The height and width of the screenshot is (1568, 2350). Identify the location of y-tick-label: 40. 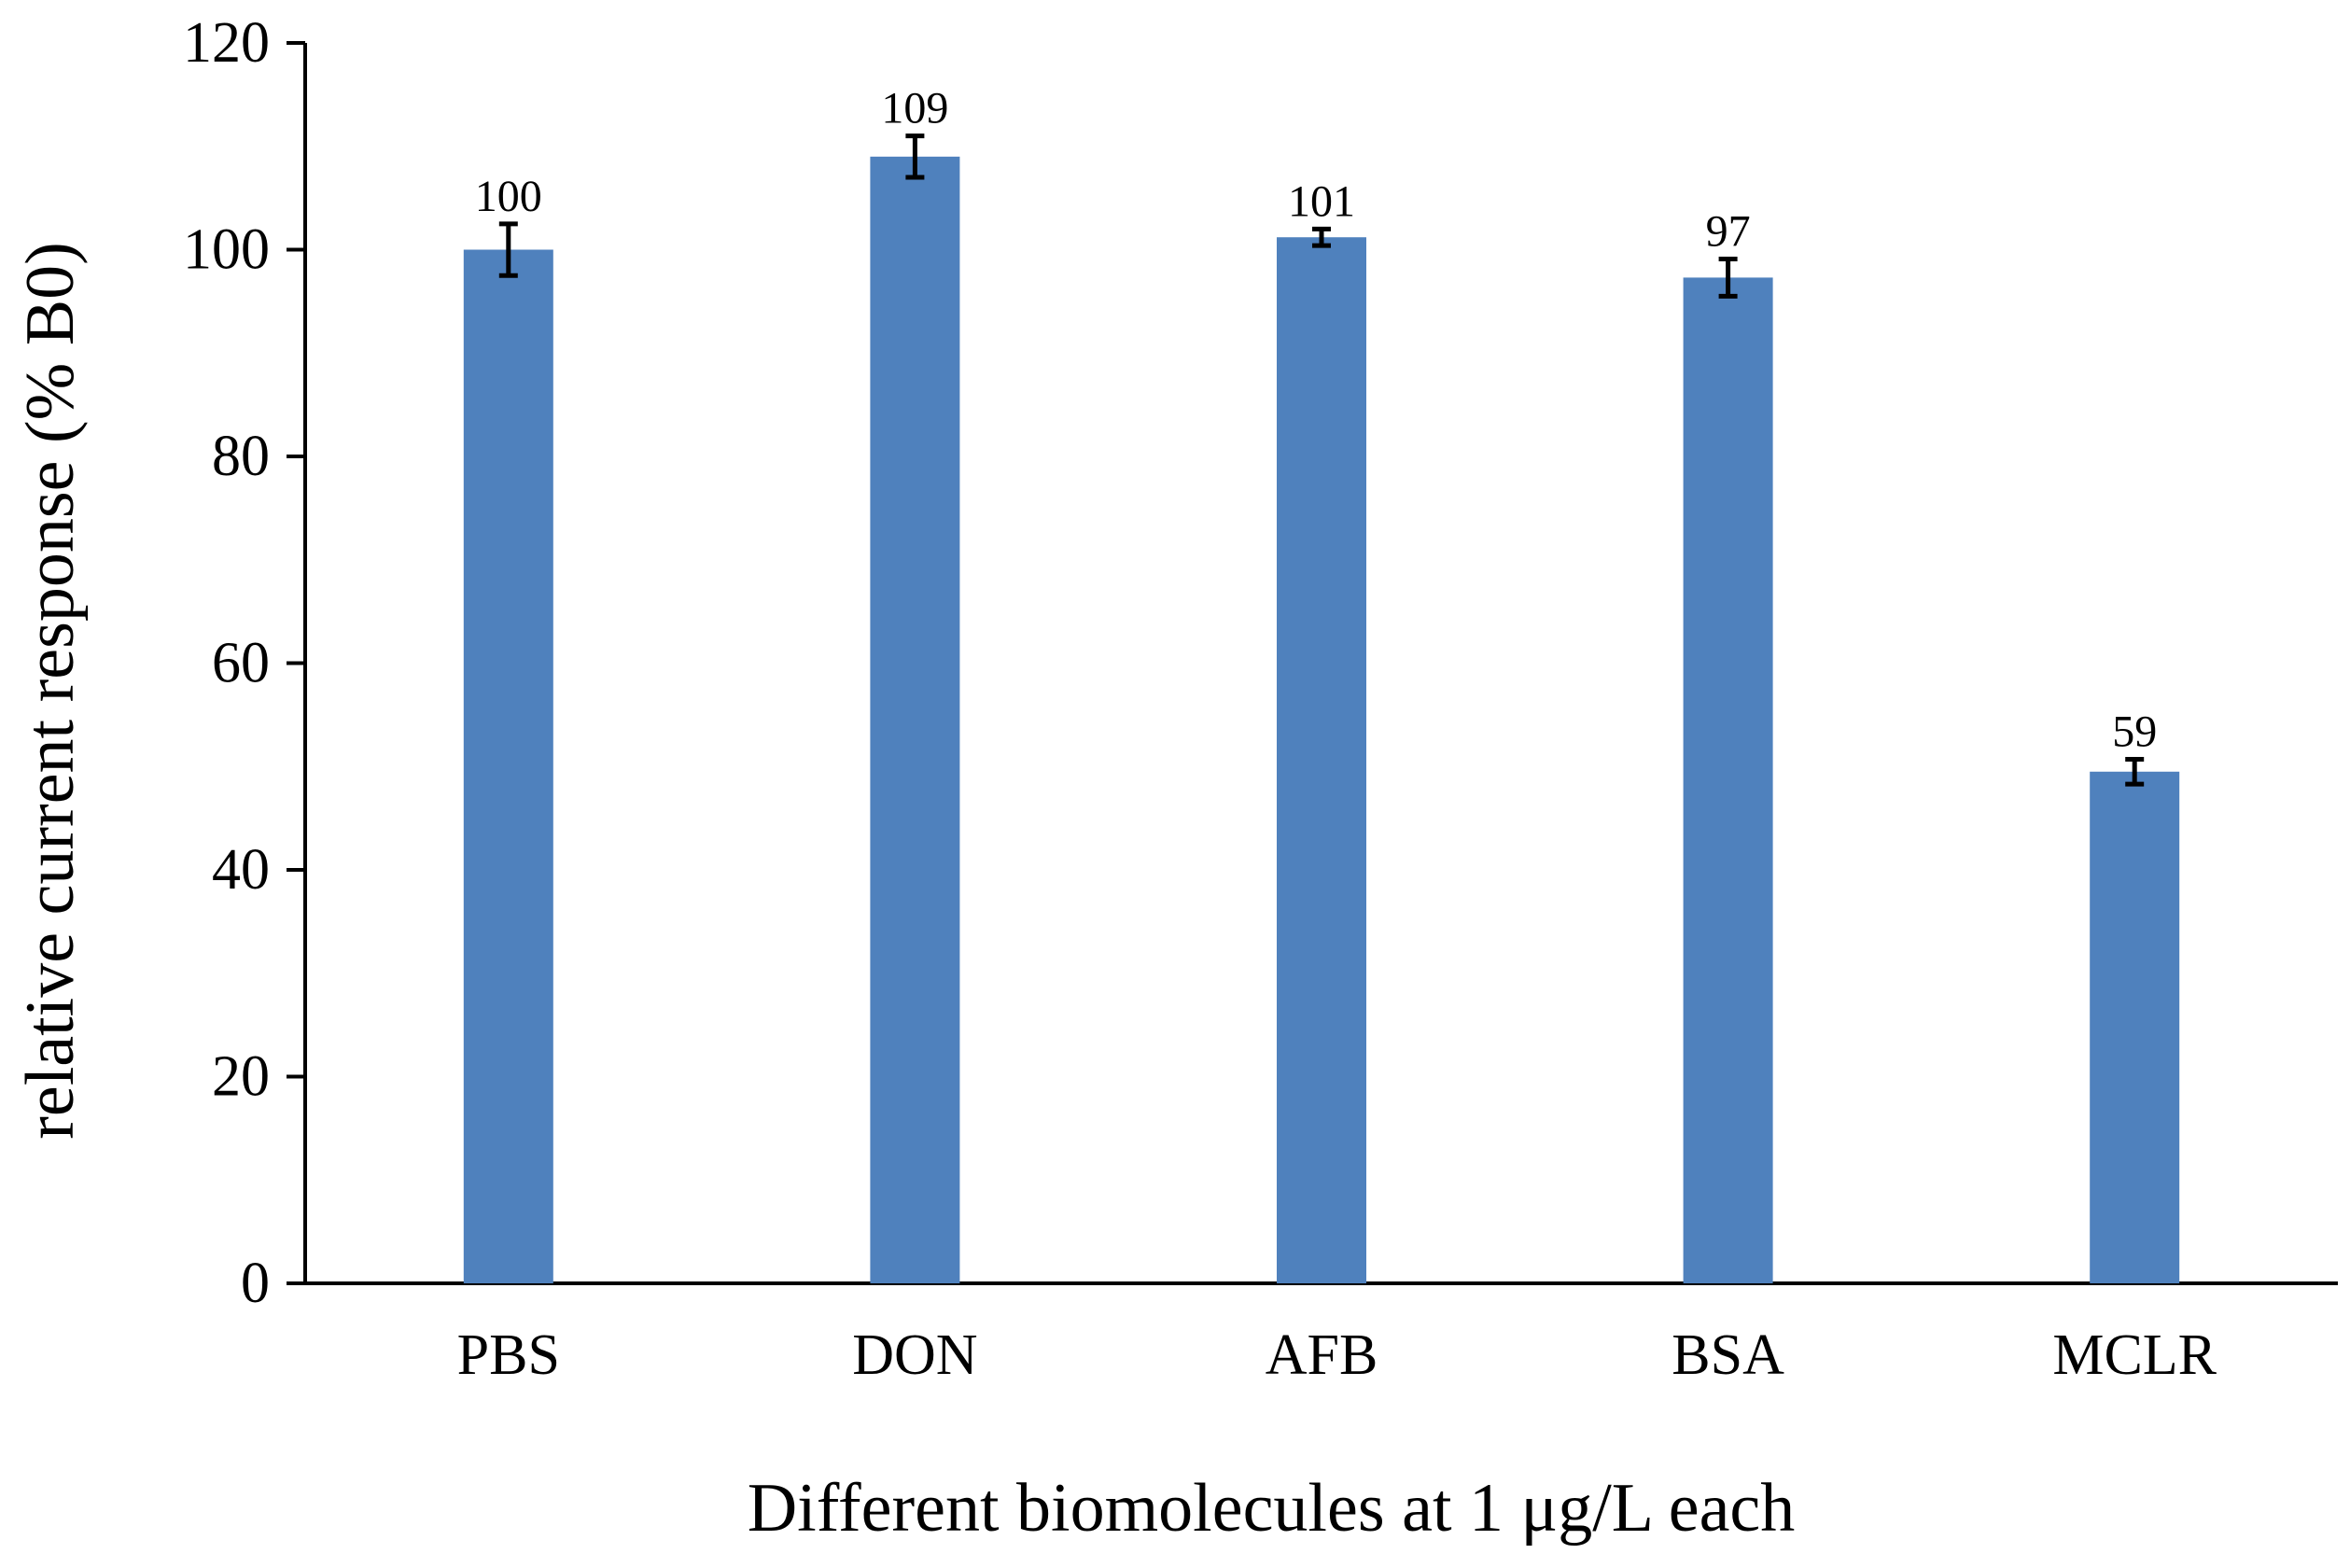
(241, 870).